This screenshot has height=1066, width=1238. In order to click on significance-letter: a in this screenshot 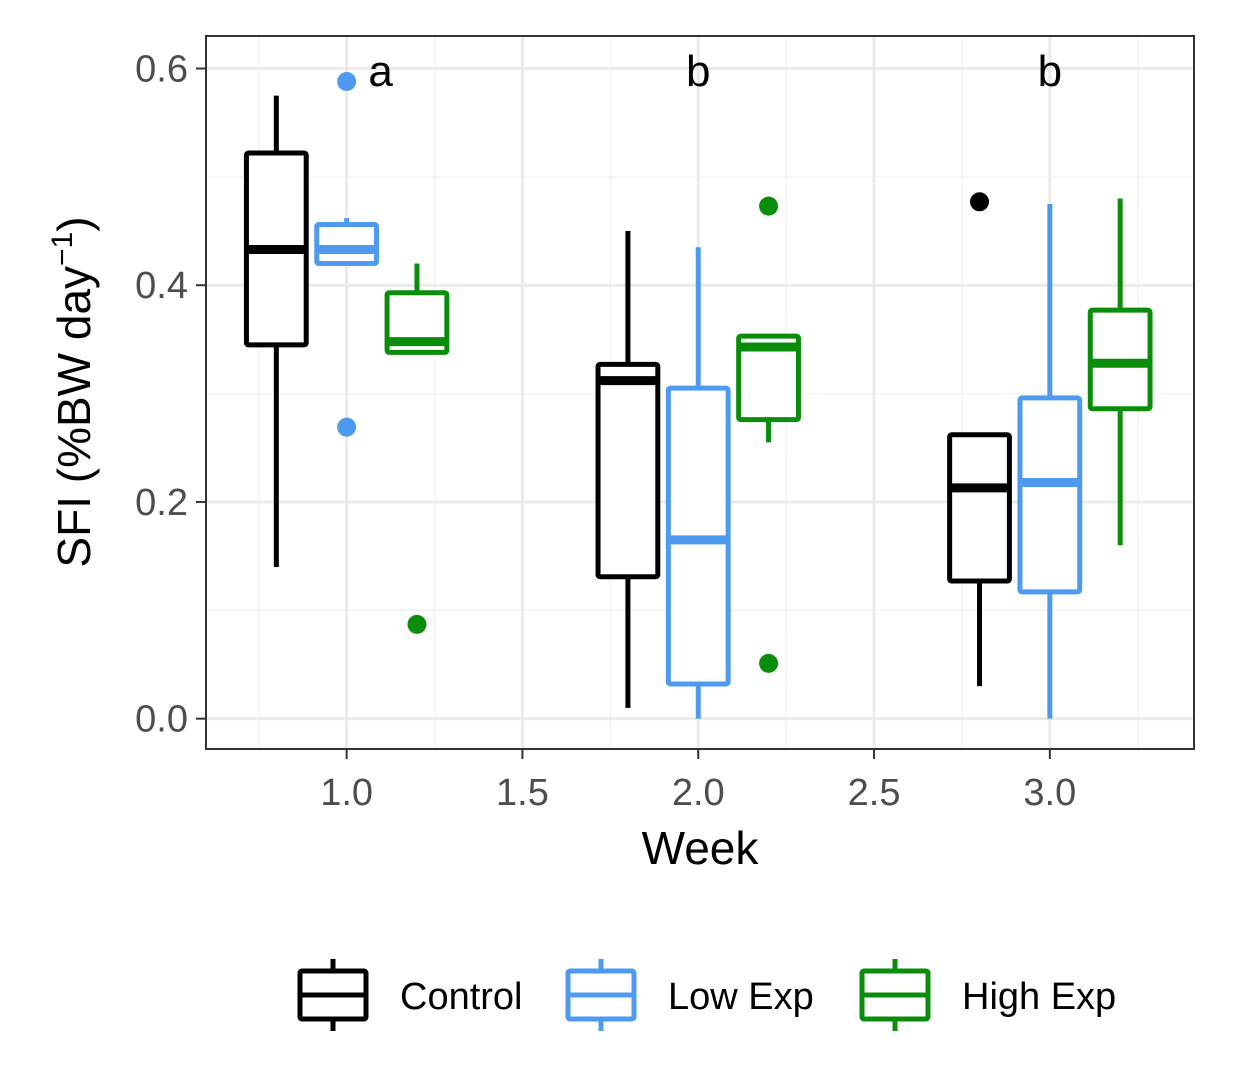, I will do `click(380, 71)`.